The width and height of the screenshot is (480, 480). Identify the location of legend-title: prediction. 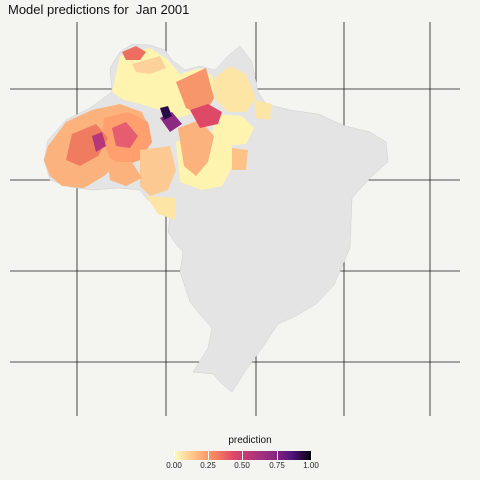
(250, 440).